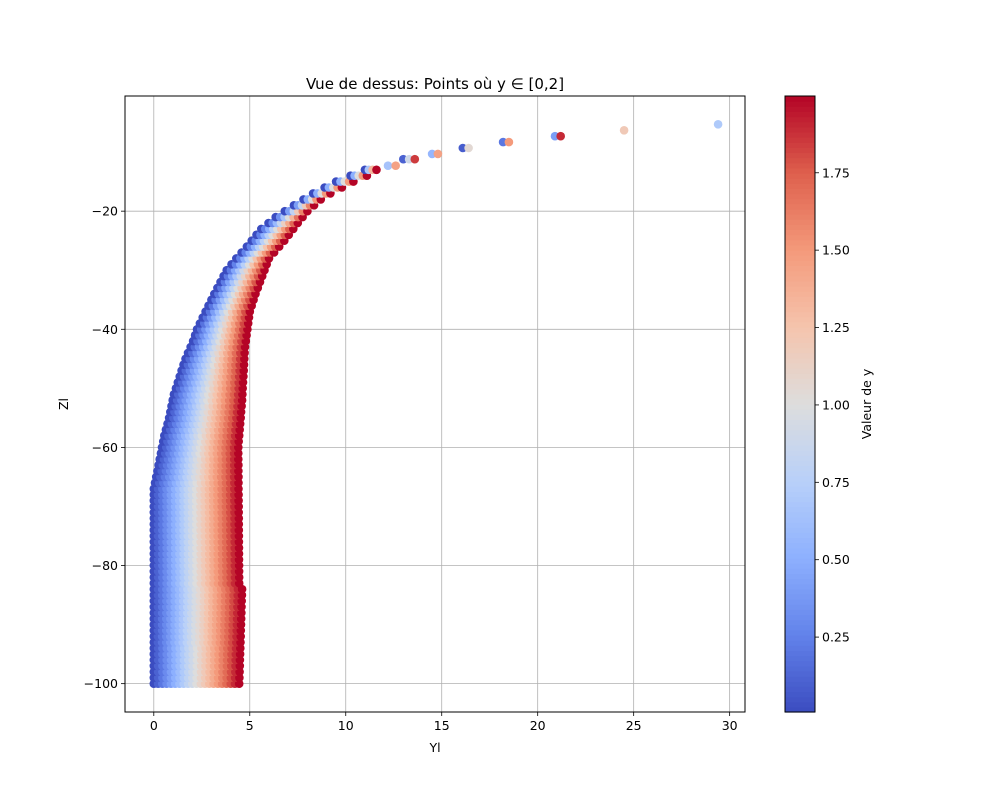 The height and width of the screenshot is (800, 1000). What do you see at coordinates (434, 747) in the screenshot?
I see `x-axis-label: Yl` at bounding box center [434, 747].